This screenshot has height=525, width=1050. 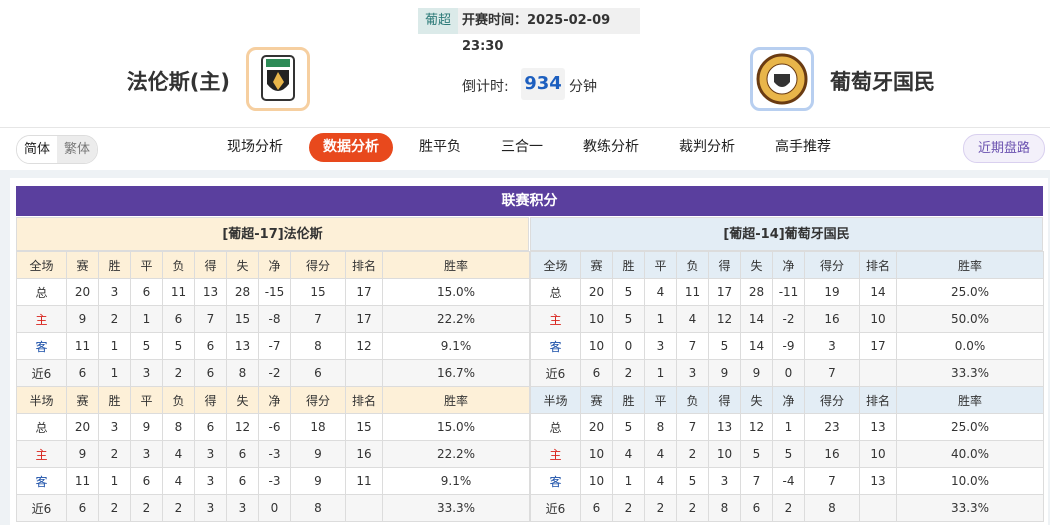 I want to click on data-cell: -8, so click(x=274, y=319).